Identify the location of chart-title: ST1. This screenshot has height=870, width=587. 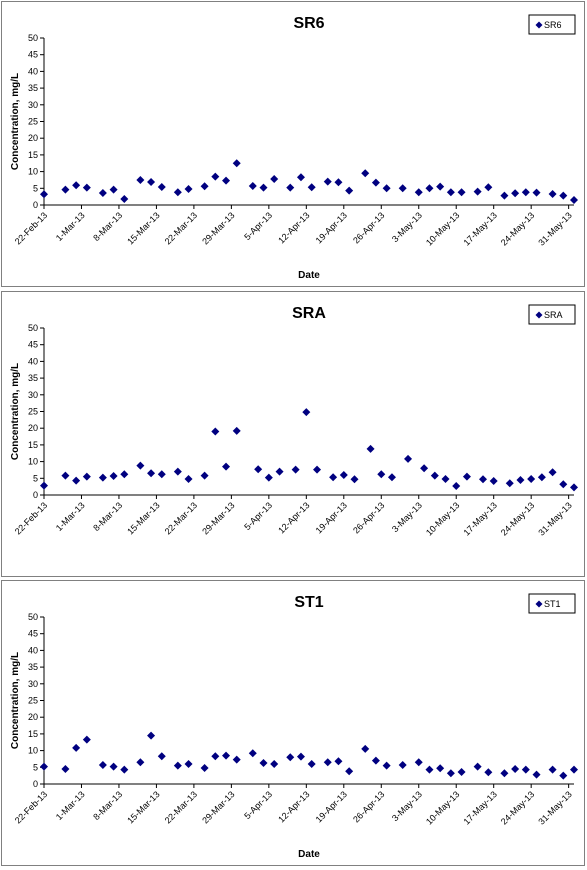
(308, 602).